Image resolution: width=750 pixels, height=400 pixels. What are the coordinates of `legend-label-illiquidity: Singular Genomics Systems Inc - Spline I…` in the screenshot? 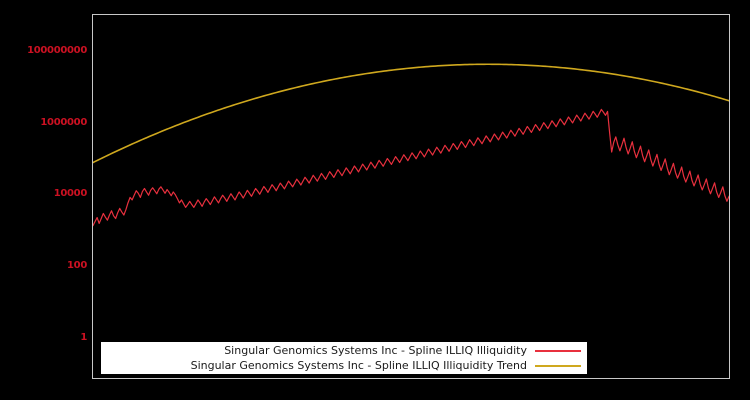 It's located at (375, 350).